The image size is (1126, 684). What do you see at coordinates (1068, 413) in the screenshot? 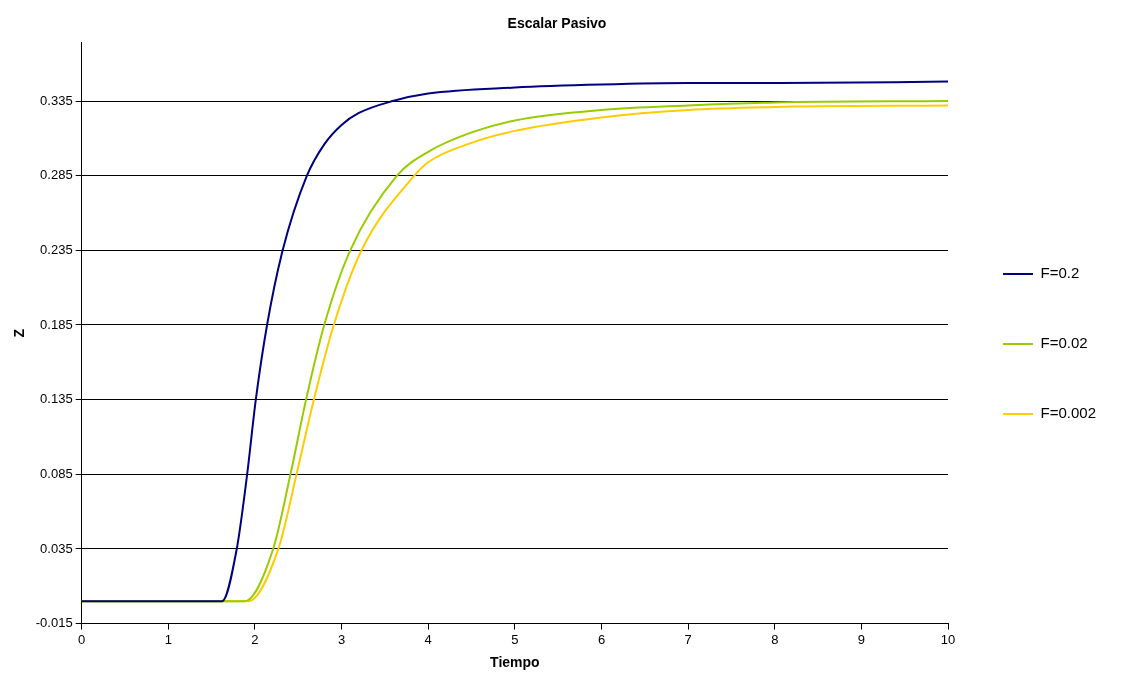
I see `legend-label: F=0.002` at bounding box center [1068, 413].